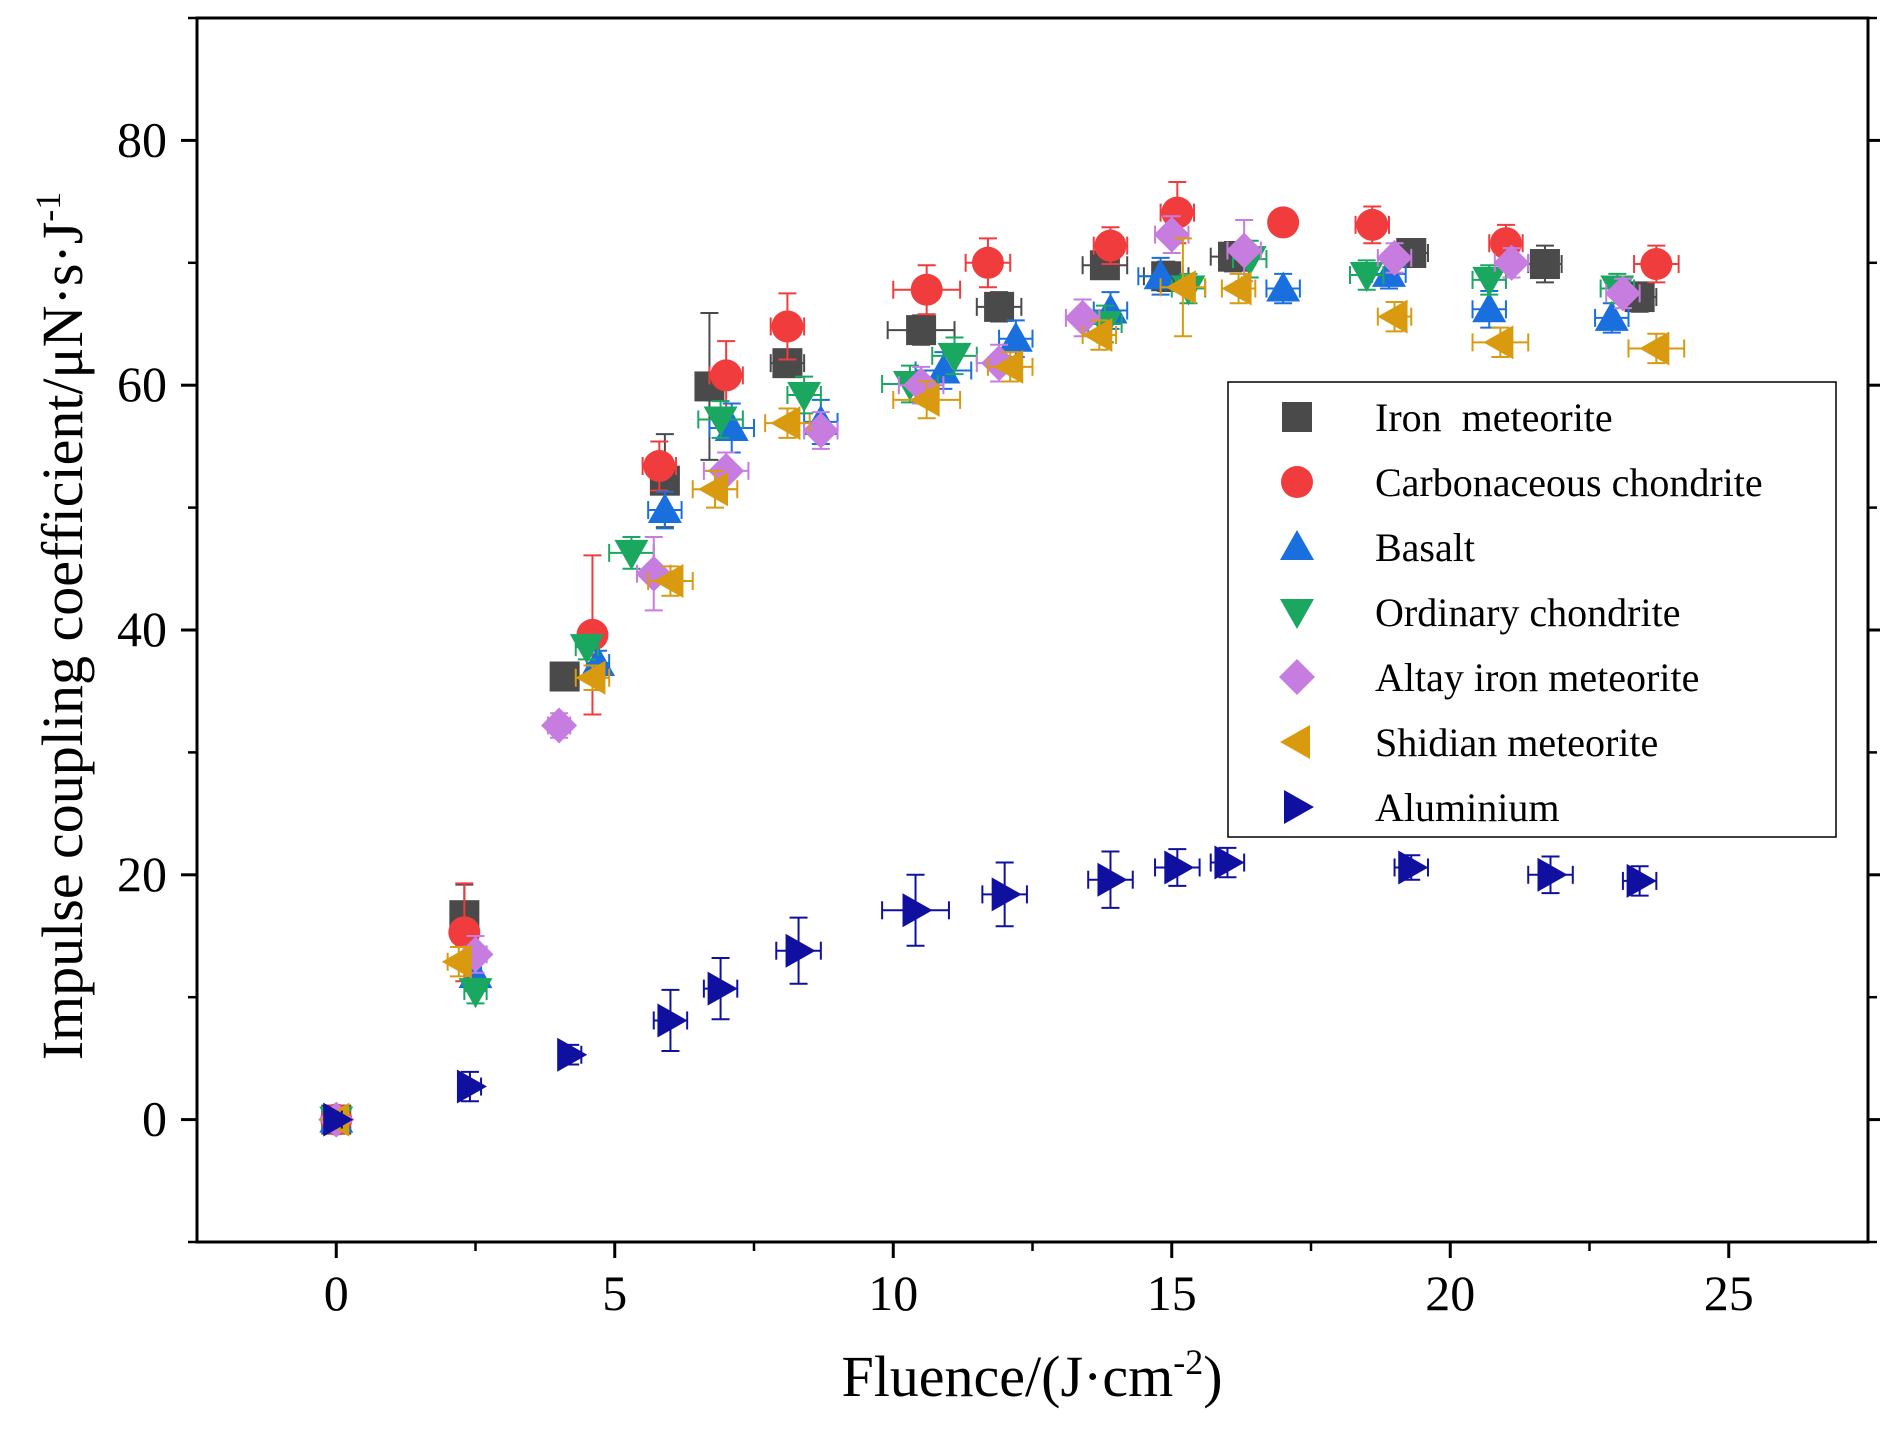 The height and width of the screenshot is (1429, 1880). I want to click on legend-entry: Aluminium, so click(1421, 807).